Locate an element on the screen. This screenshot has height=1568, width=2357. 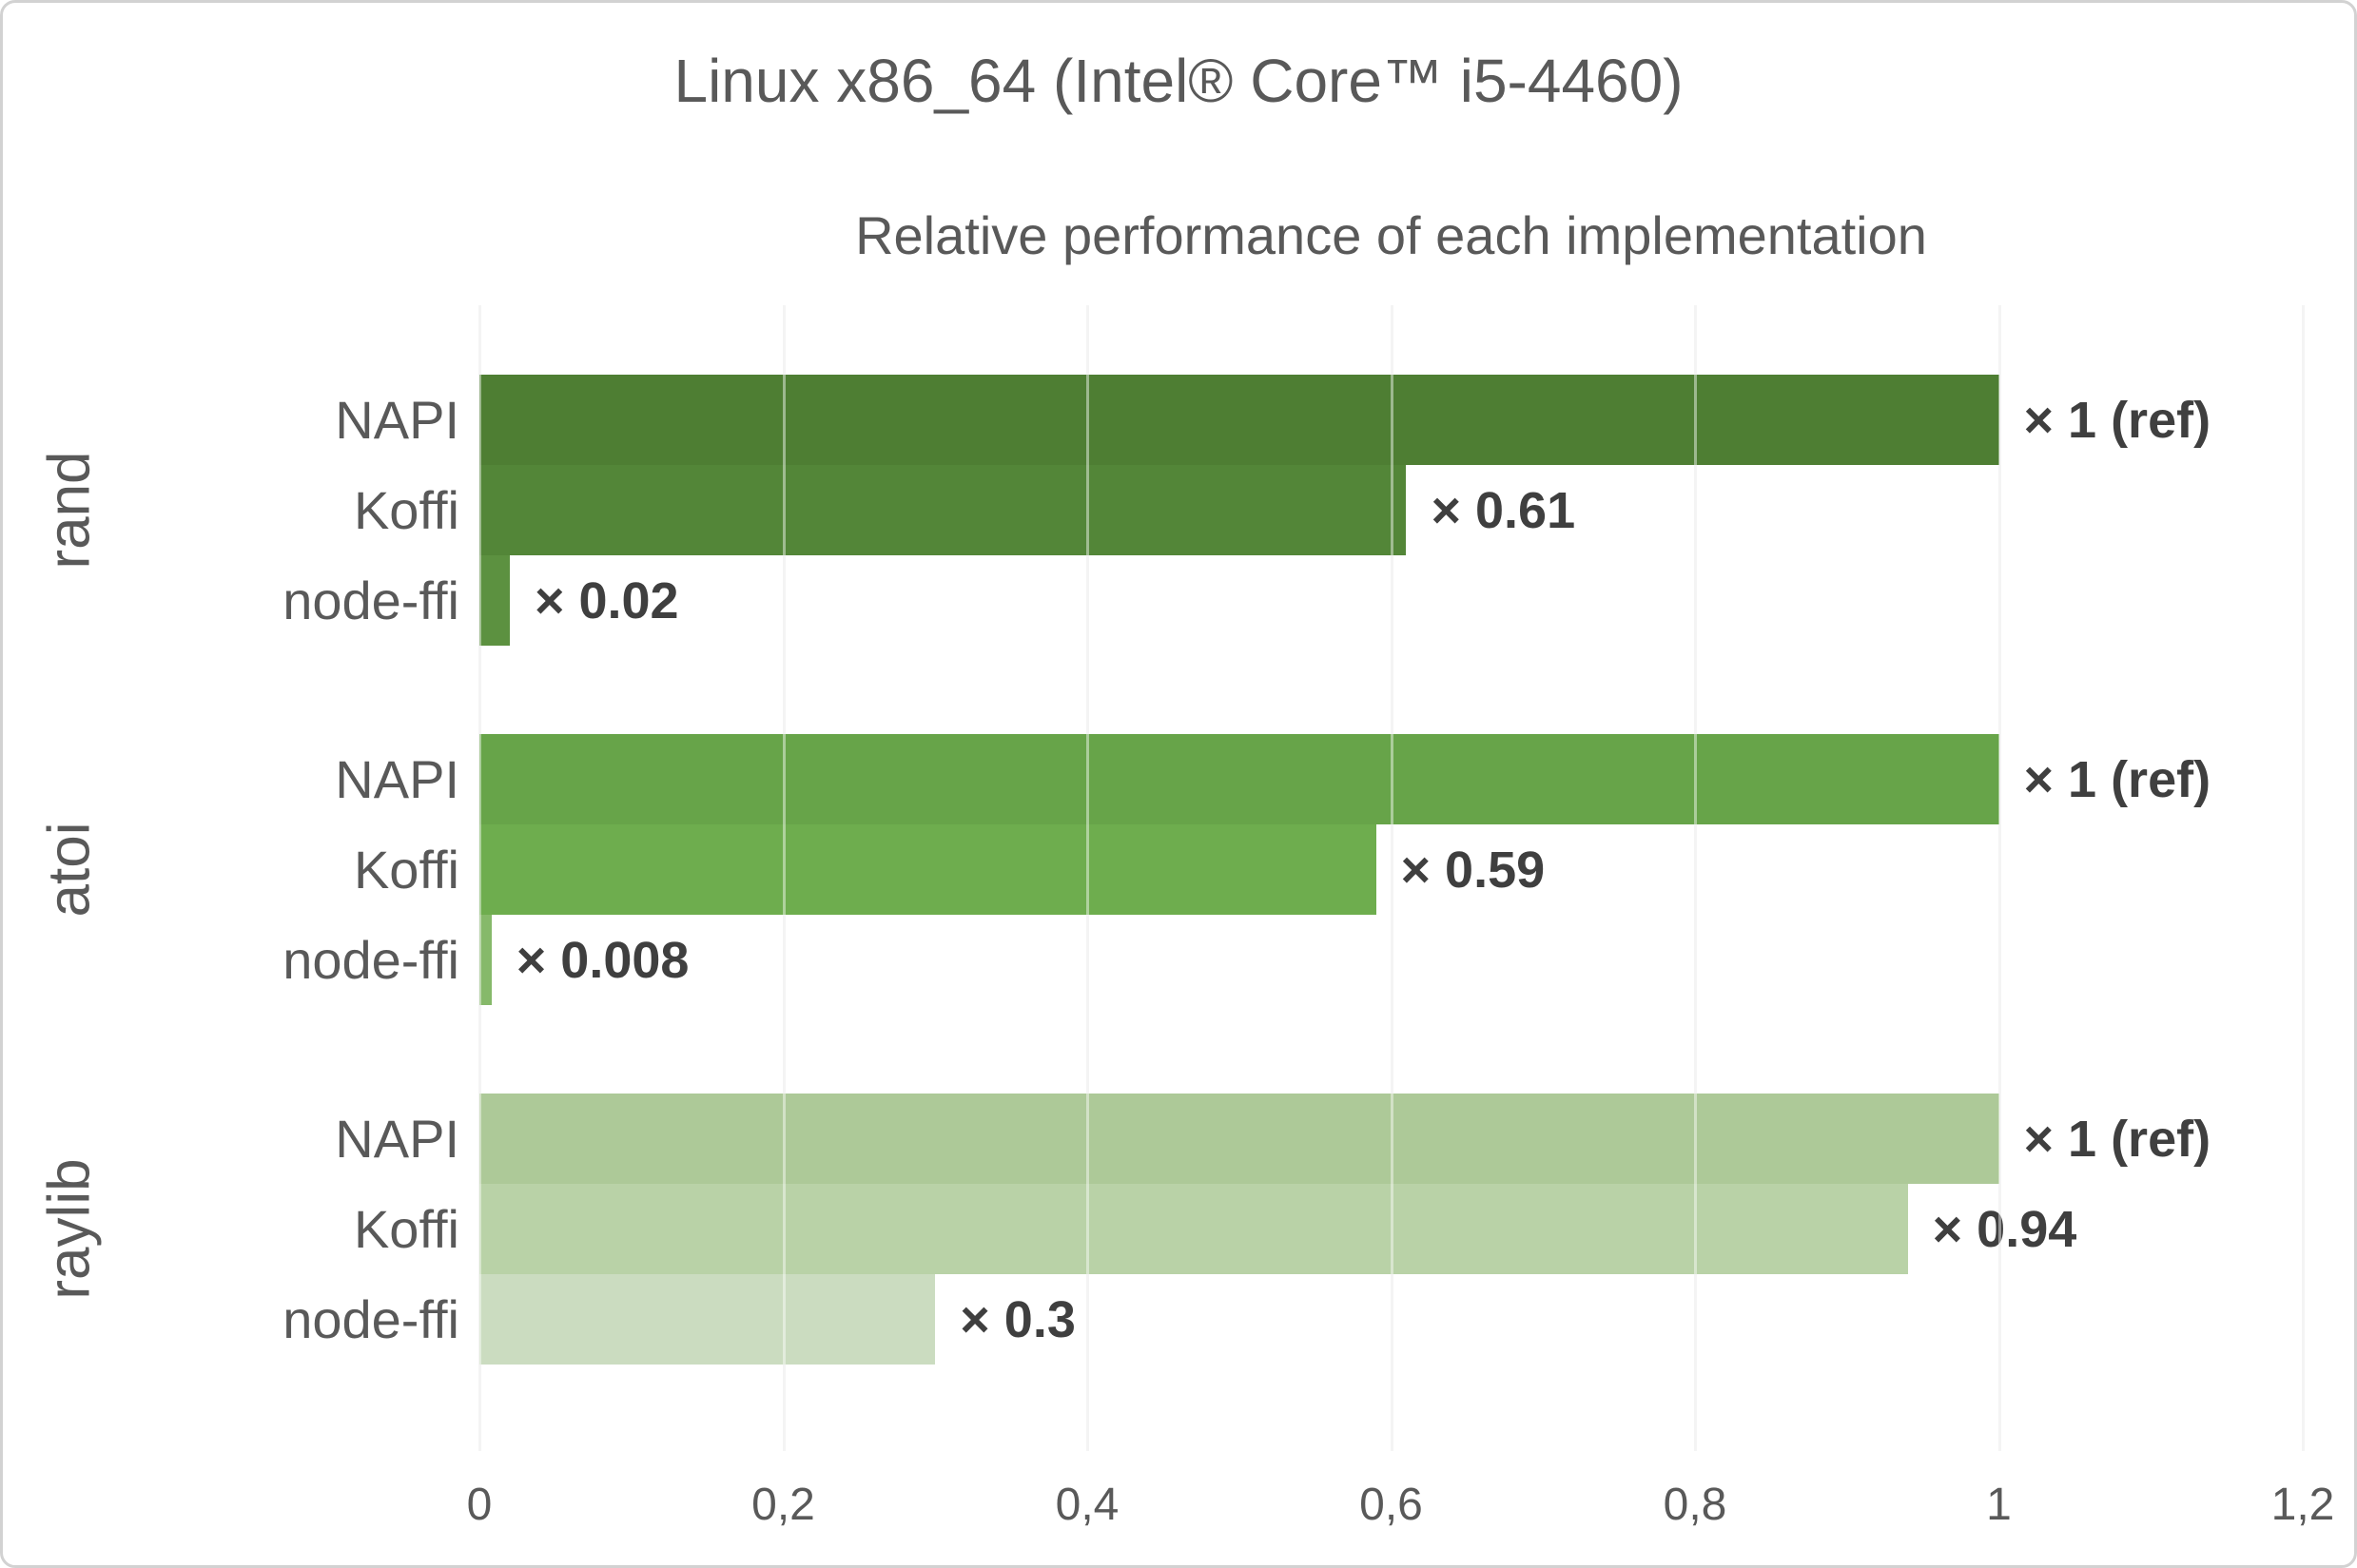
x-tick-label: 0,4 is located at coordinates (1087, 1505).